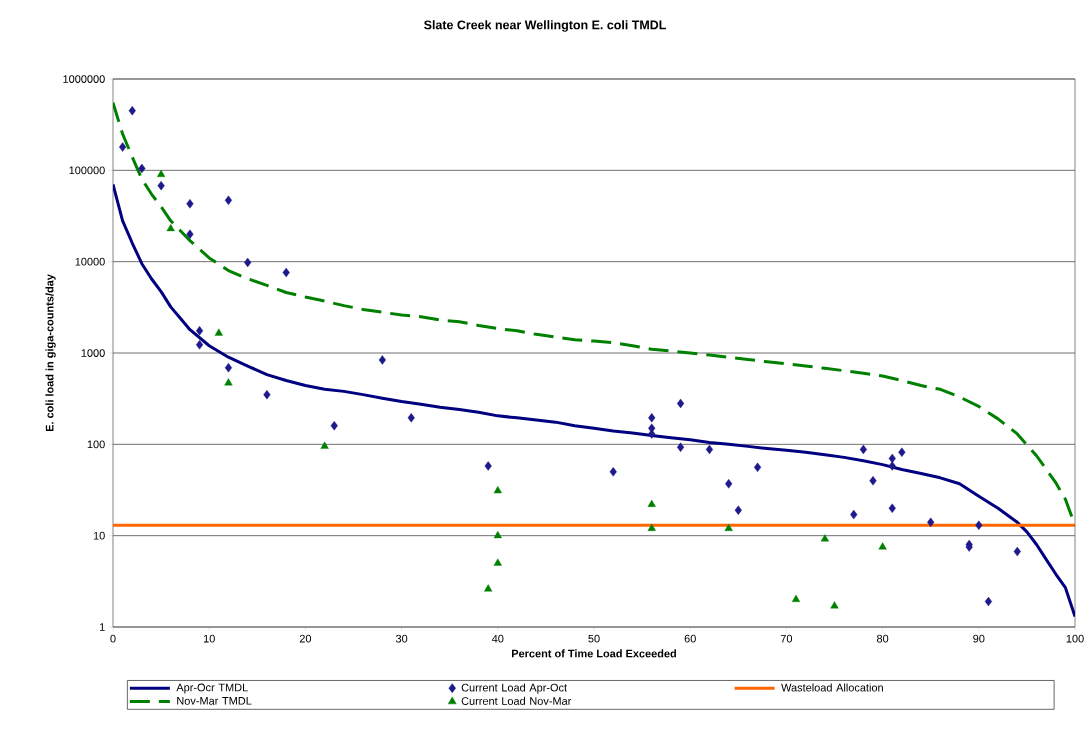 Image resolution: width=1091 pixels, height=738 pixels. I want to click on legend-label: Apr-Ocr TMDL, so click(212, 688).